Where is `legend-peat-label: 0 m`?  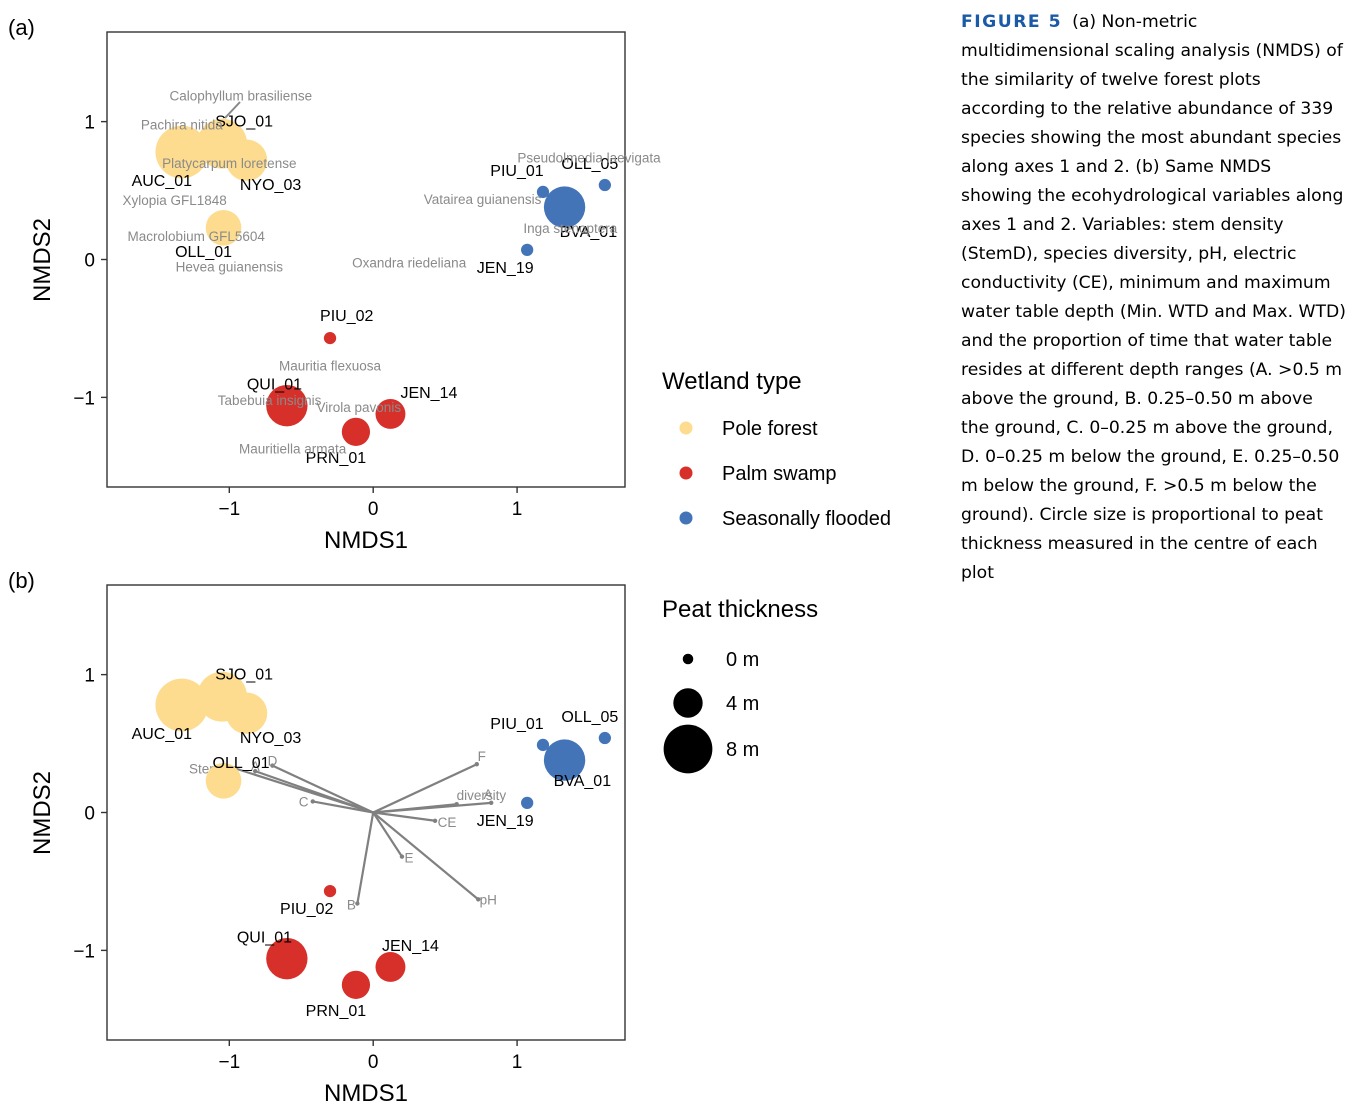
legend-peat-label: 0 m is located at coordinates (742, 660).